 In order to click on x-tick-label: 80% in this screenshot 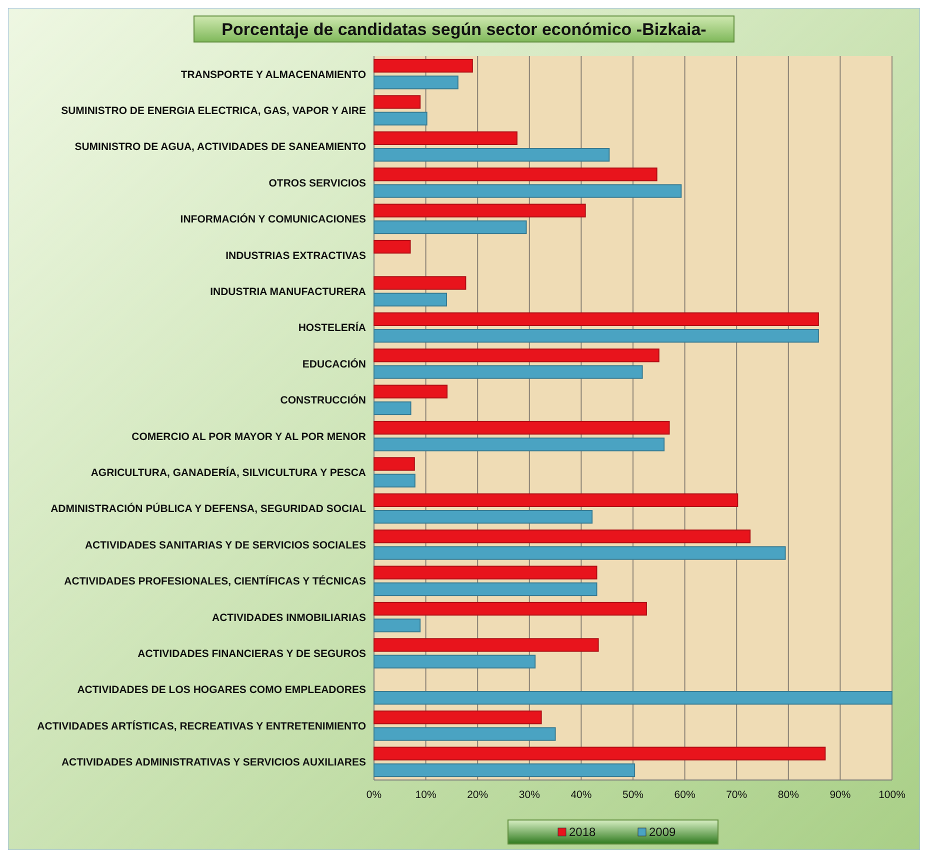, I will do `click(788, 795)`.